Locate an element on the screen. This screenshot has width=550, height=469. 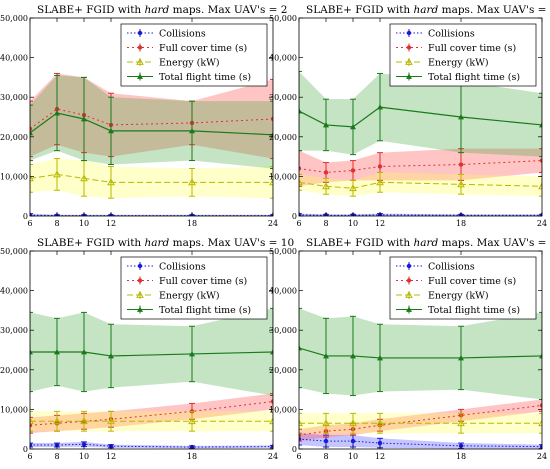
legend-item-energy-kw: Energy (kW) is located at coordinates (173, 63).